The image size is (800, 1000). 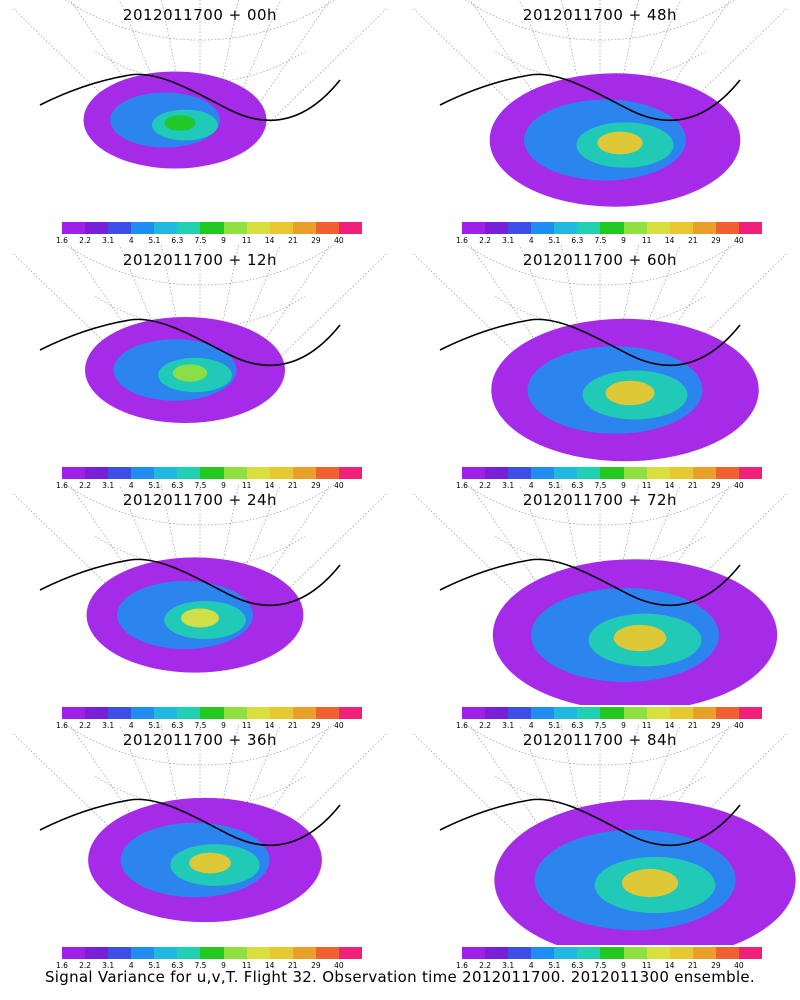 I want to click on colorbar-label: 9, so click(x=223, y=240).